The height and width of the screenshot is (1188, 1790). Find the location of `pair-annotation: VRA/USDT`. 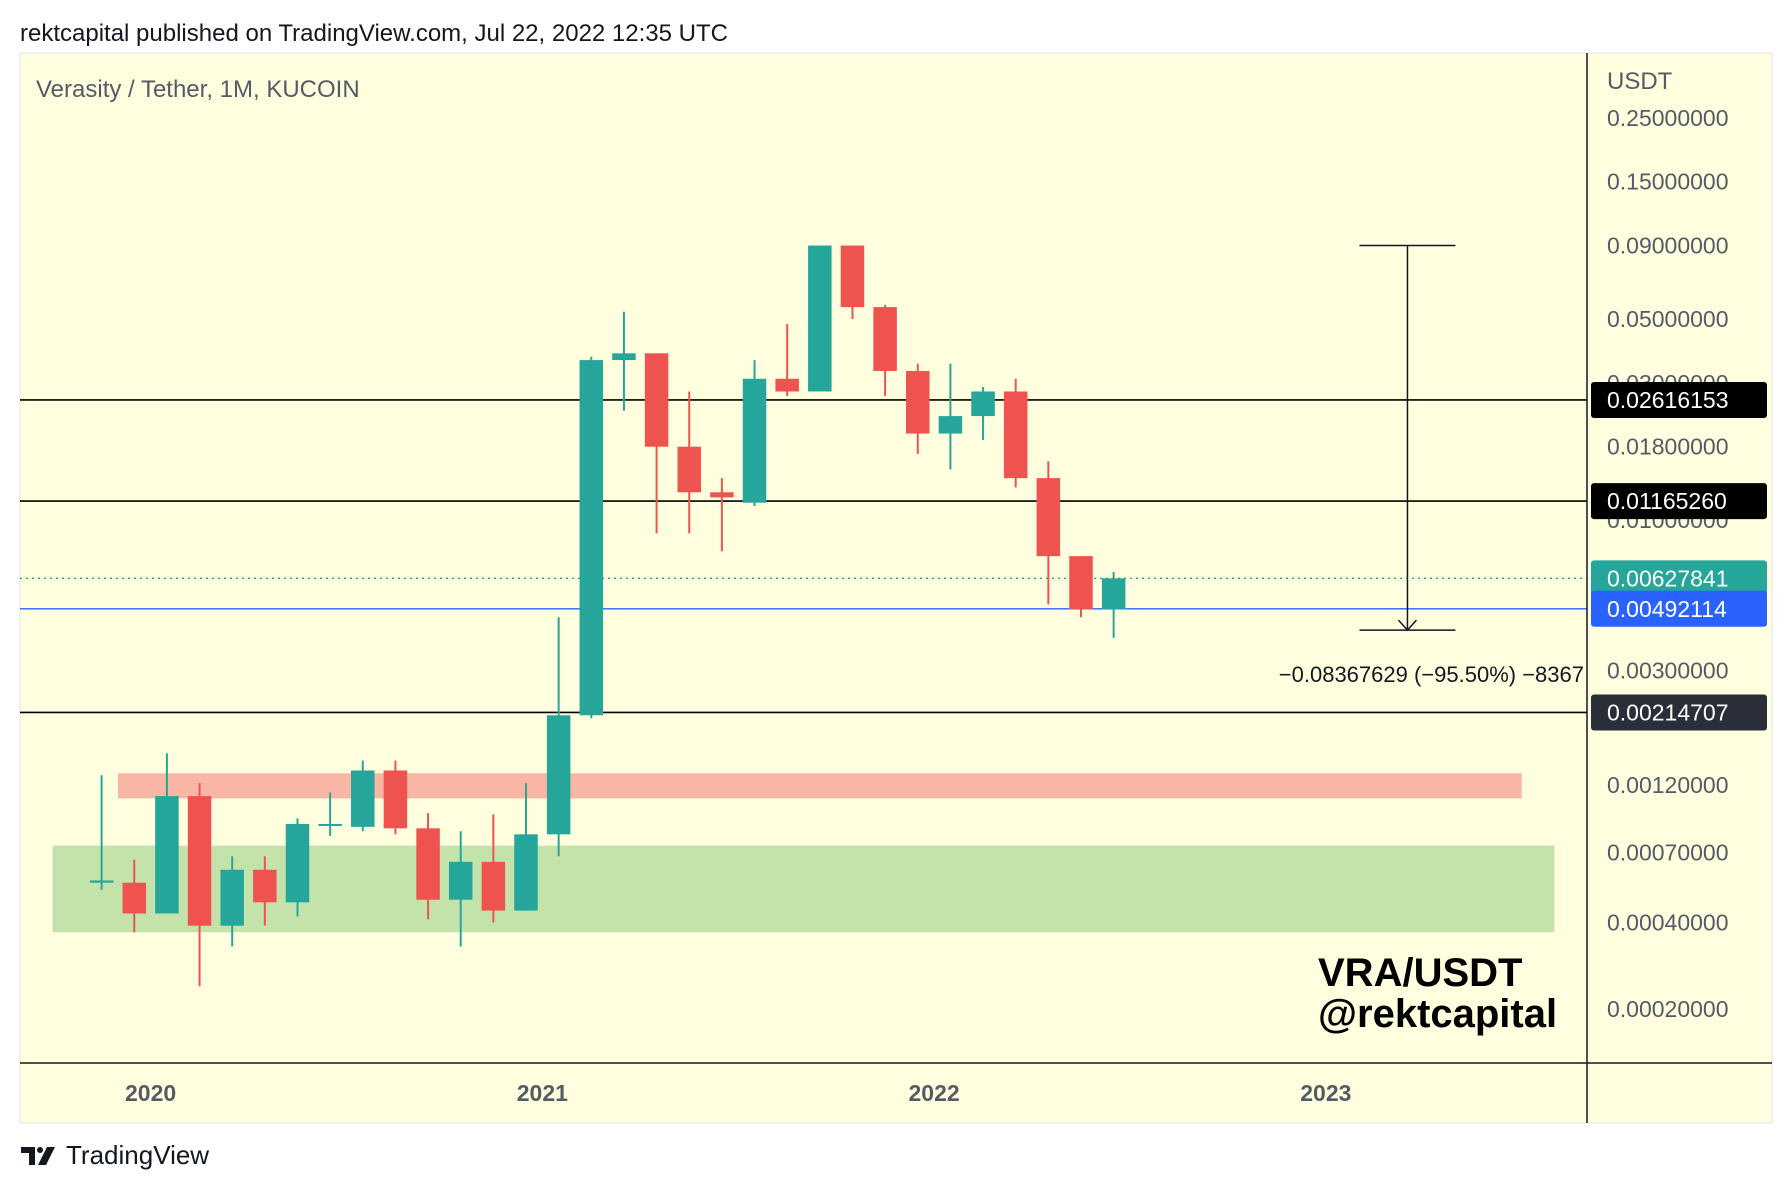

pair-annotation: VRA/USDT is located at coordinates (1420, 973).